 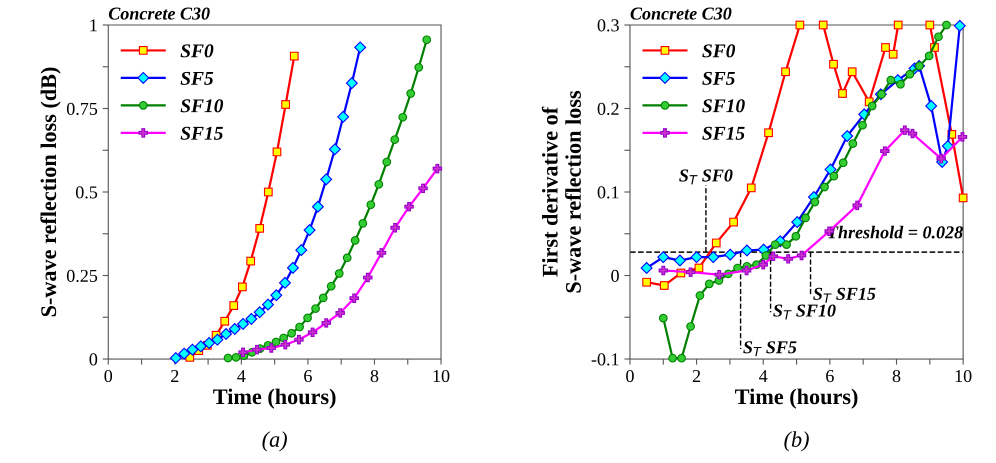 What do you see at coordinates (82, 109) in the screenshot?
I see `y-tick-label: 0.75` at bounding box center [82, 109].